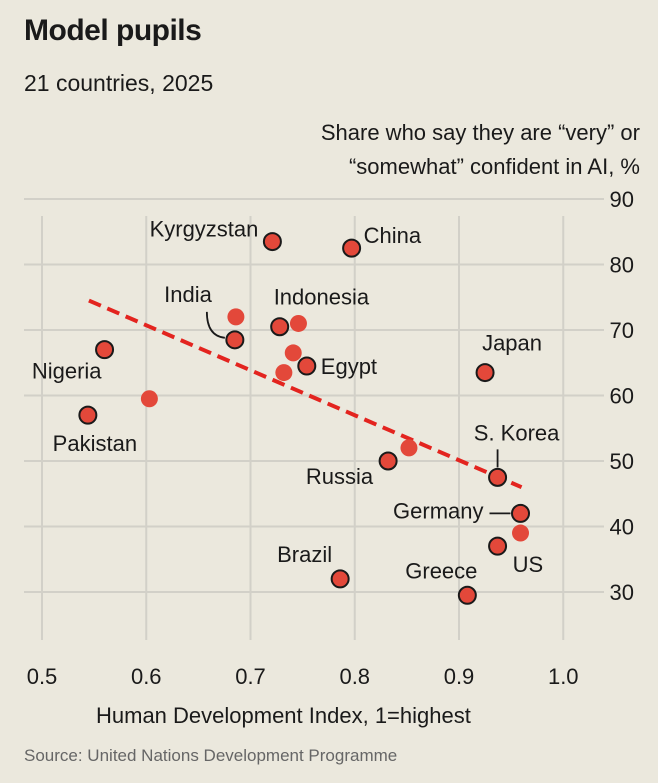 The height and width of the screenshot is (783, 658). What do you see at coordinates (622, 527) in the screenshot?
I see `y-tick-label: 40` at bounding box center [622, 527].